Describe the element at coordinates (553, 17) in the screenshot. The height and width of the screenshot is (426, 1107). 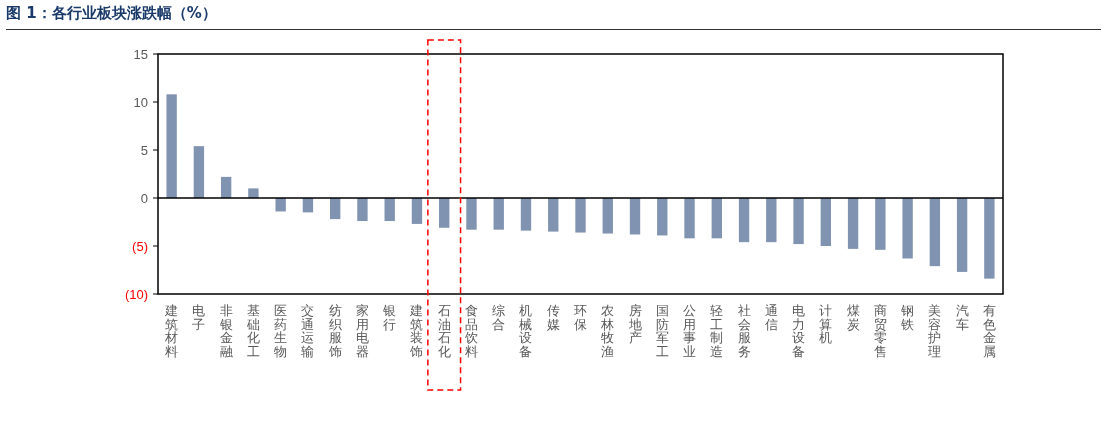
I see `chart-title: 图 1：各行业板块涨跌幅（%）` at that location.